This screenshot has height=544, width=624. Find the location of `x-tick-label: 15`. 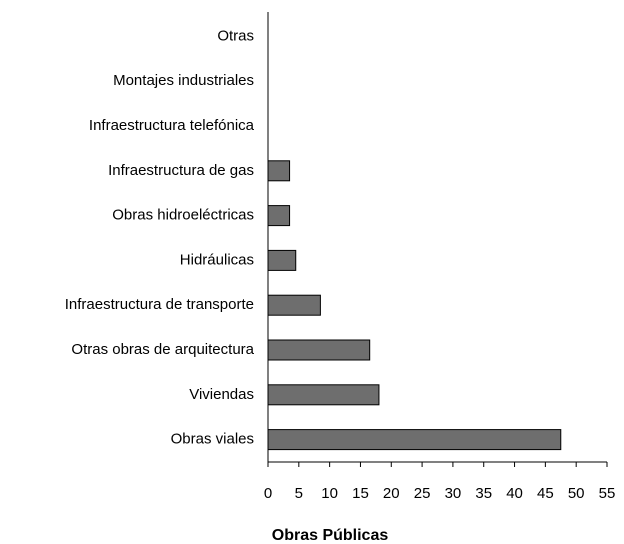

x-tick-label: 15 is located at coordinates (360, 493).